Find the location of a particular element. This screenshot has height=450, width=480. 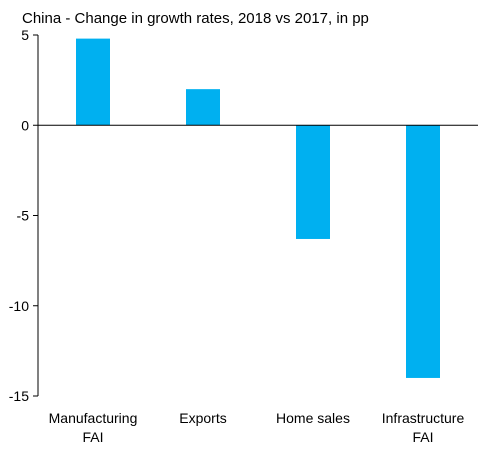

y-tick-label: 5 is located at coordinates (25, 35).